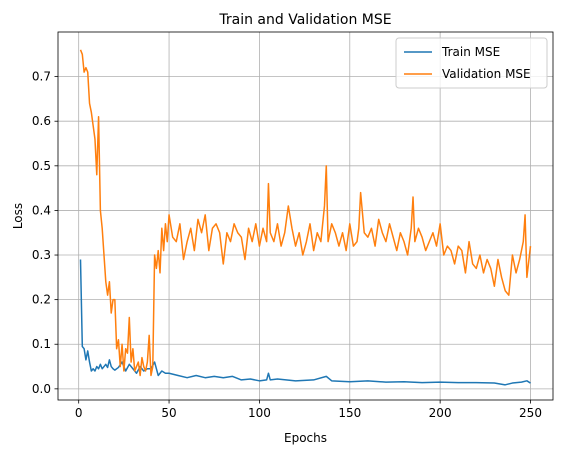 This screenshot has width=567, height=455. Describe the element at coordinates (530, 413) in the screenshot. I see `x-tick-label: 250` at that location.